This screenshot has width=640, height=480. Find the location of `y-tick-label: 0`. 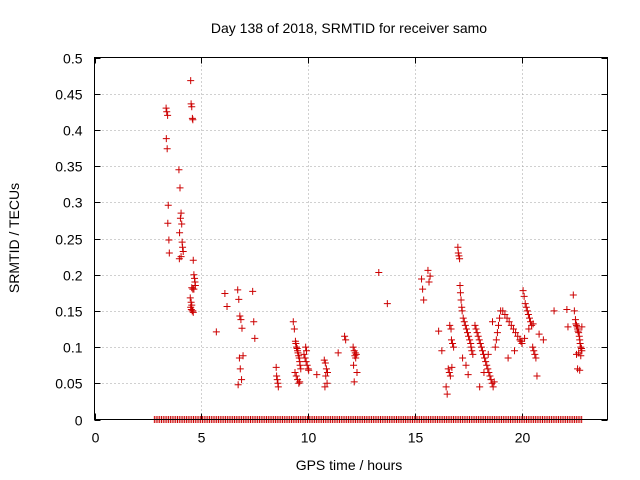

y-tick-label: 0 is located at coordinates (79, 421).